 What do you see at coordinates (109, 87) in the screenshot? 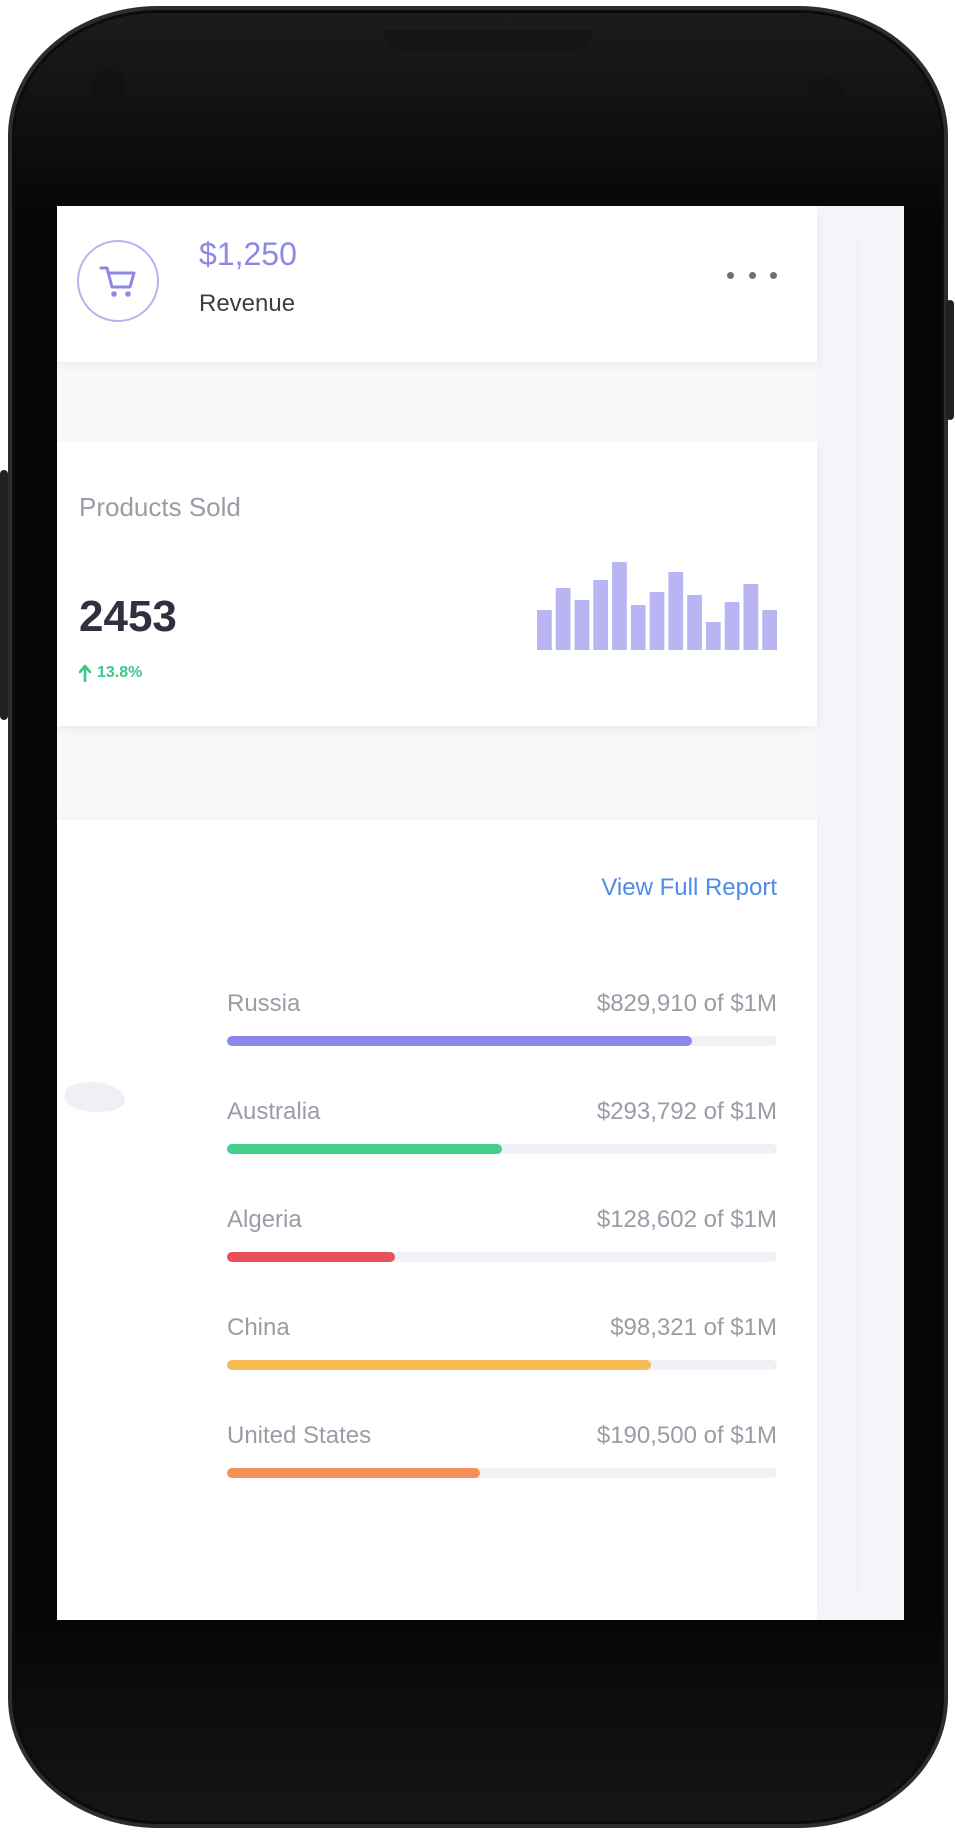
I see `front-sensor` at bounding box center [109, 87].